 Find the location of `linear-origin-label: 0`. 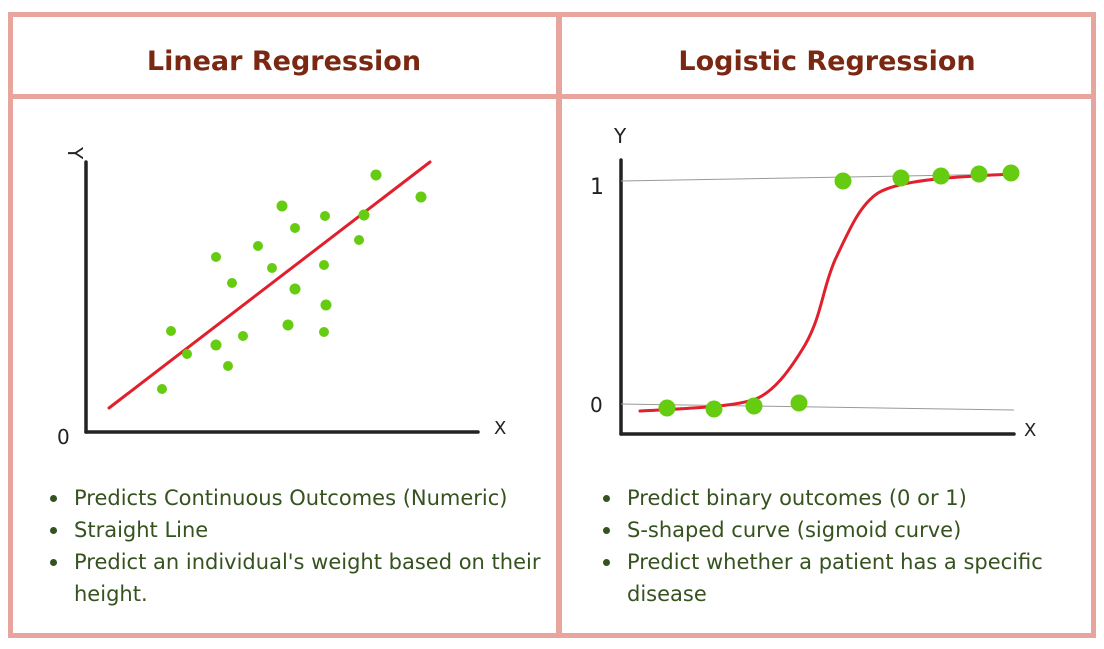

linear-origin-label: 0 is located at coordinates (63, 437).